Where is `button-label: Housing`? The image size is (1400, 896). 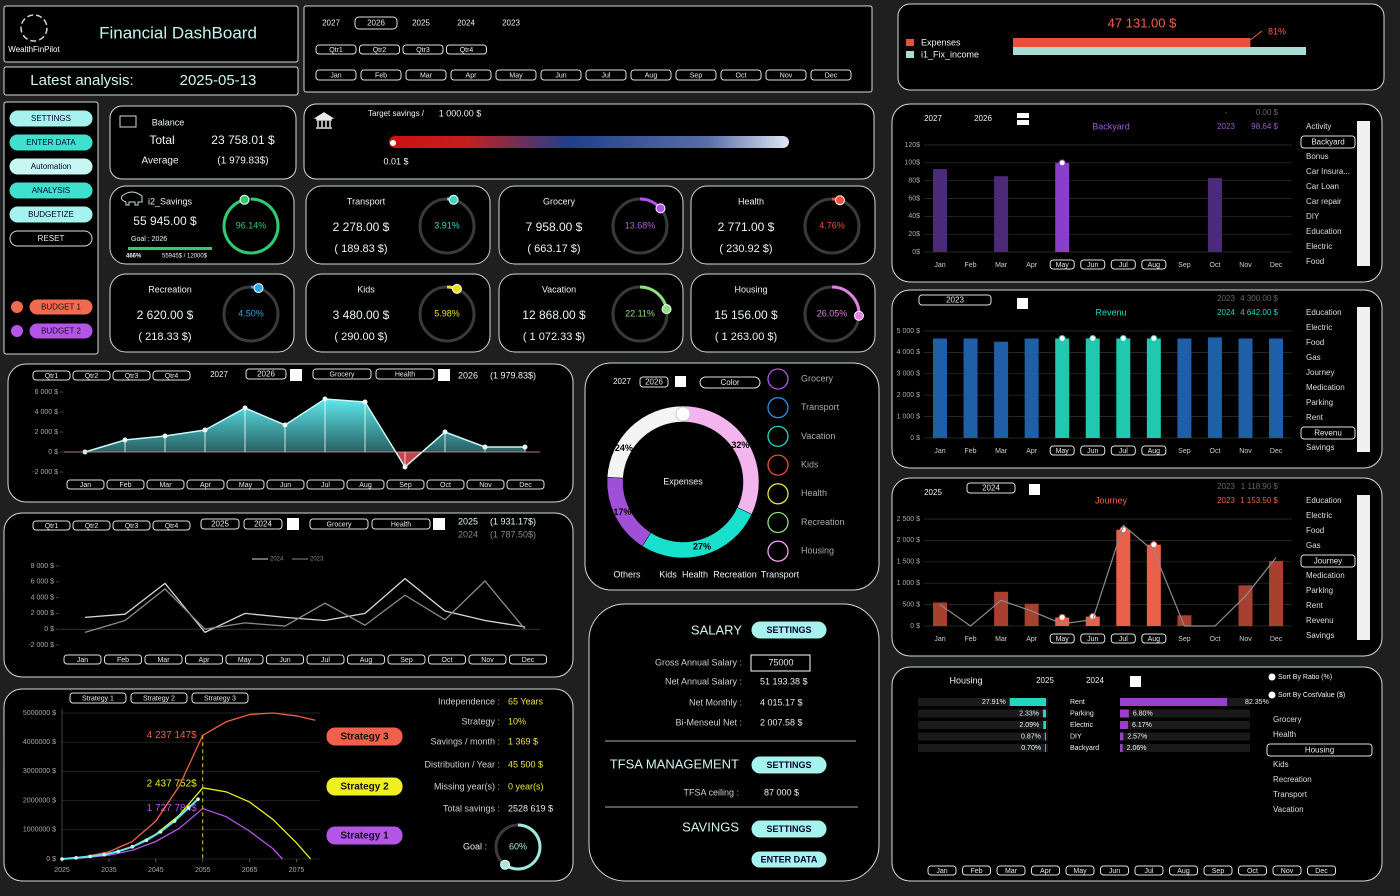 button-label: Housing is located at coordinates (1319, 750).